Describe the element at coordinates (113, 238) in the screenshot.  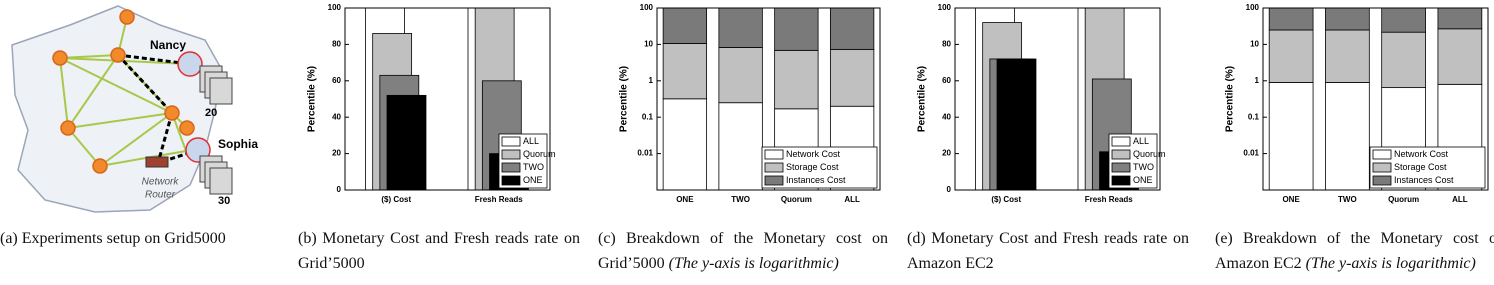
I see `caption: (a) Experiments setup on Grid5000` at that location.